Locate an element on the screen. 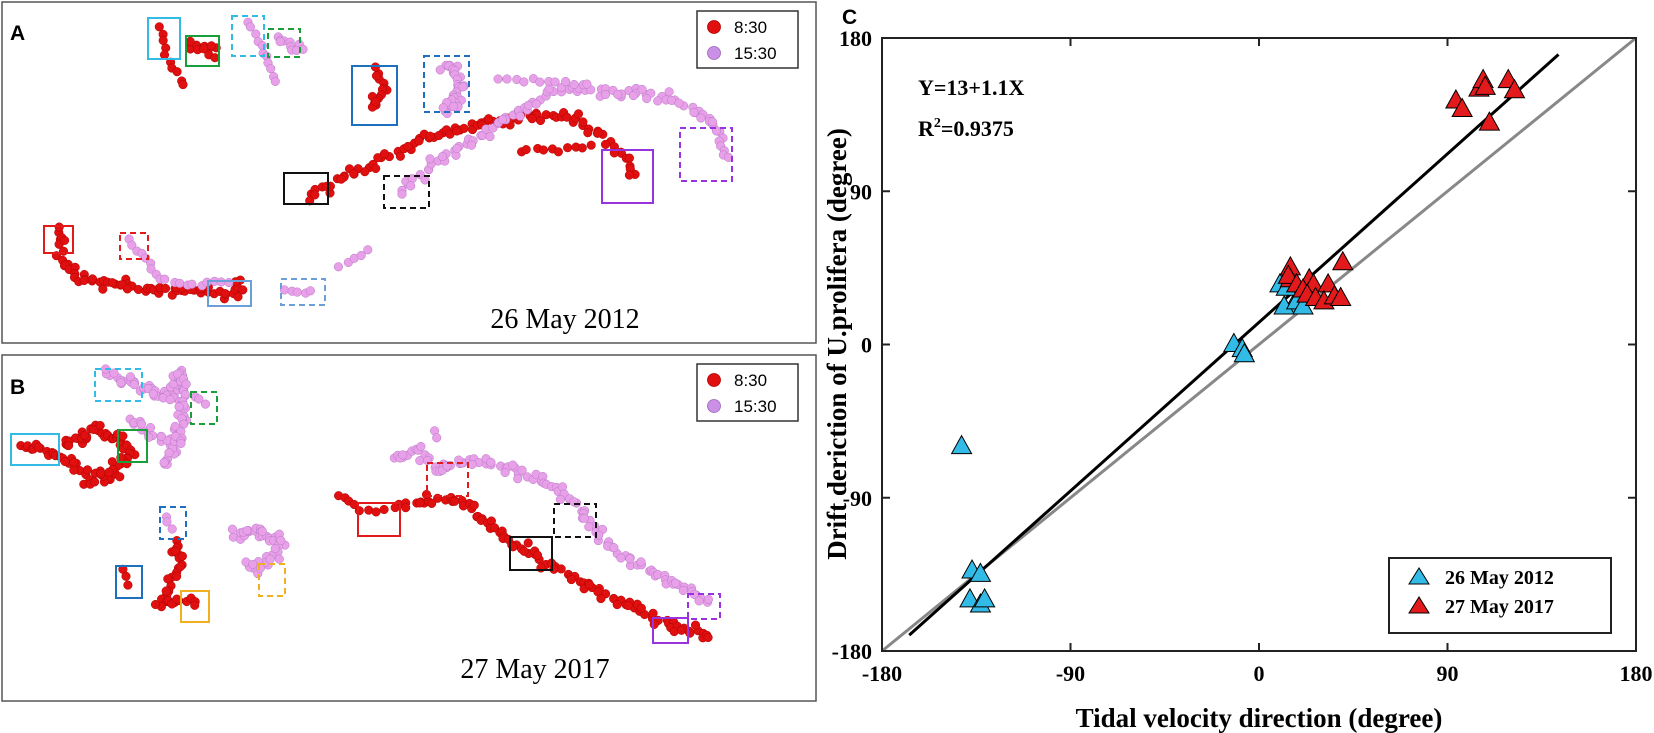 The height and width of the screenshot is (733, 1654). legend-marker-2012 is located at coordinates (1419, 576).